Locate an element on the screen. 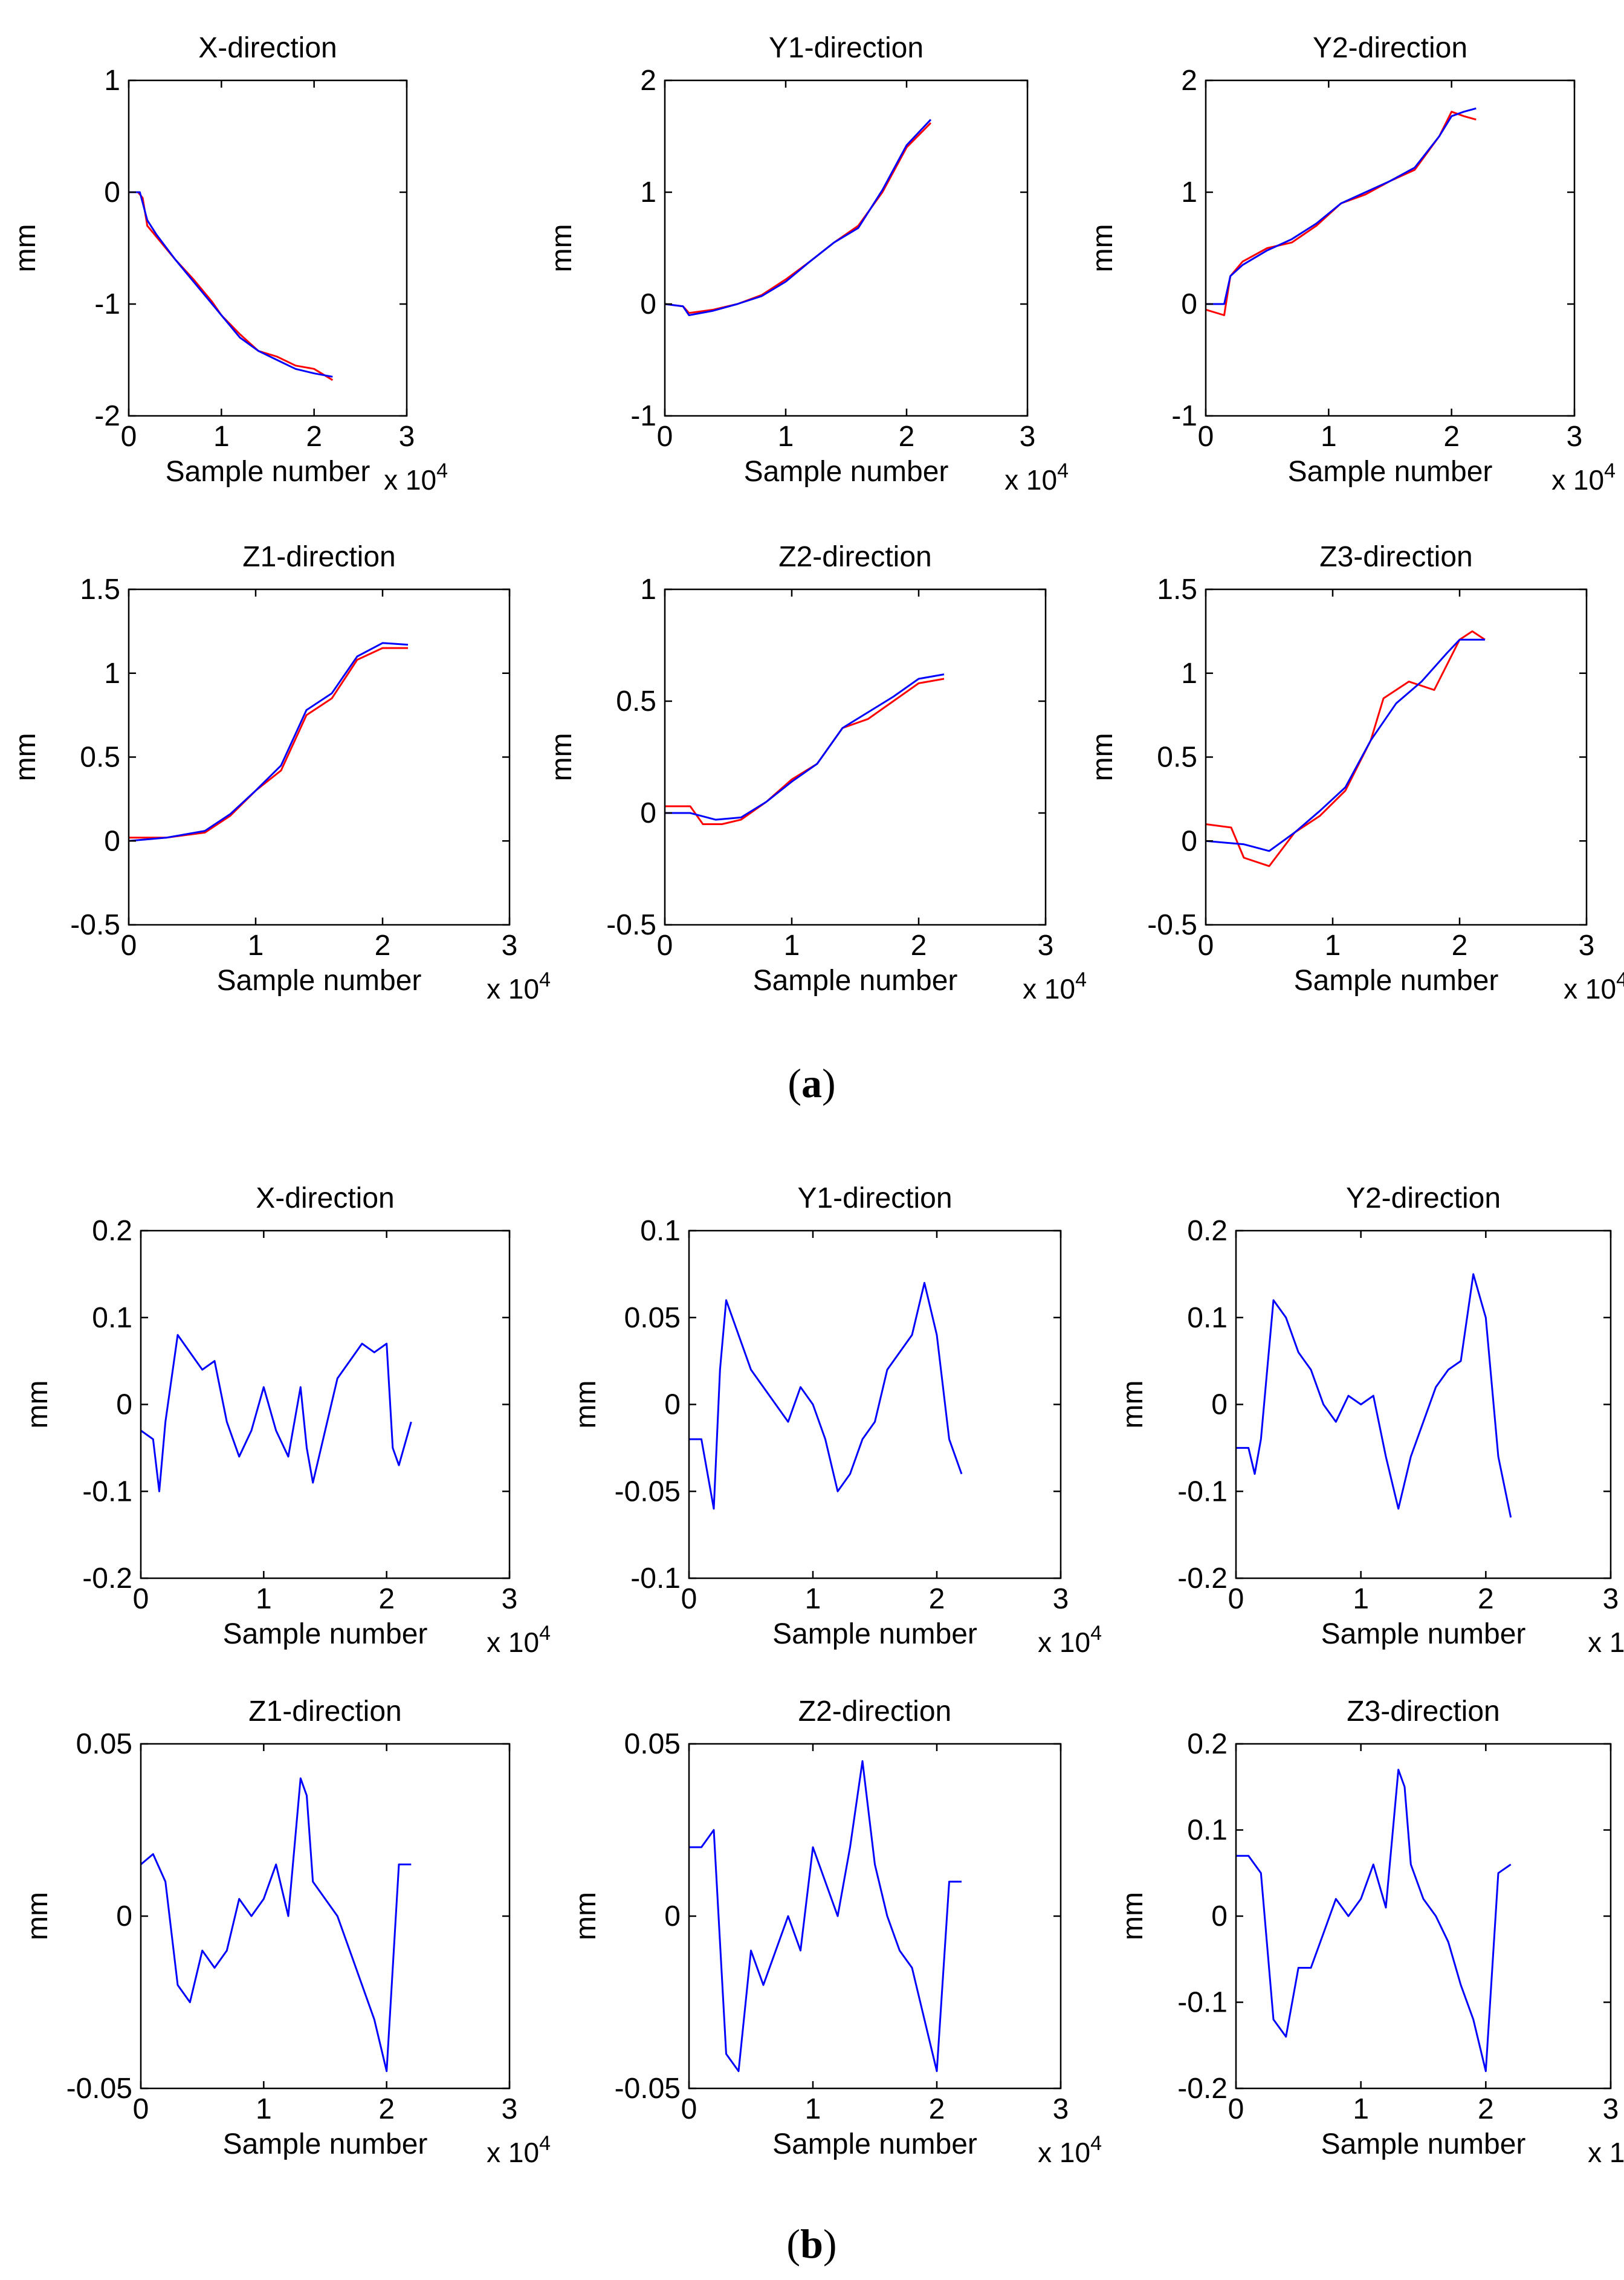  y-tick-label: 1.5 is located at coordinates (100, 590).